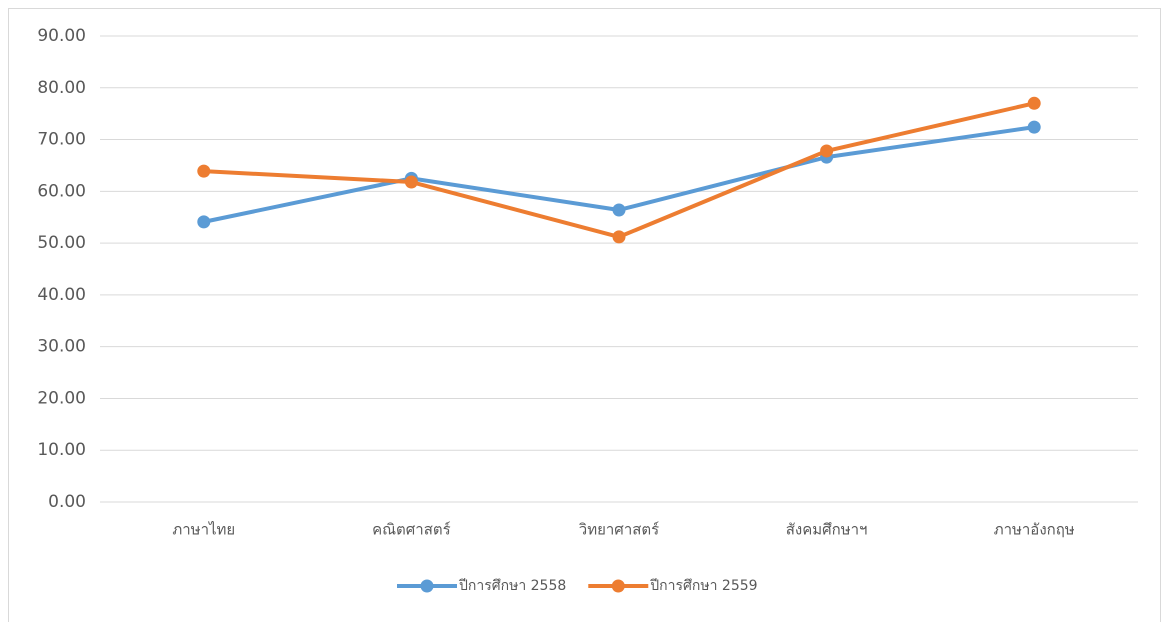  What do you see at coordinates (61, 36) in the screenshot?
I see `y-tick-label: 90.00` at bounding box center [61, 36].